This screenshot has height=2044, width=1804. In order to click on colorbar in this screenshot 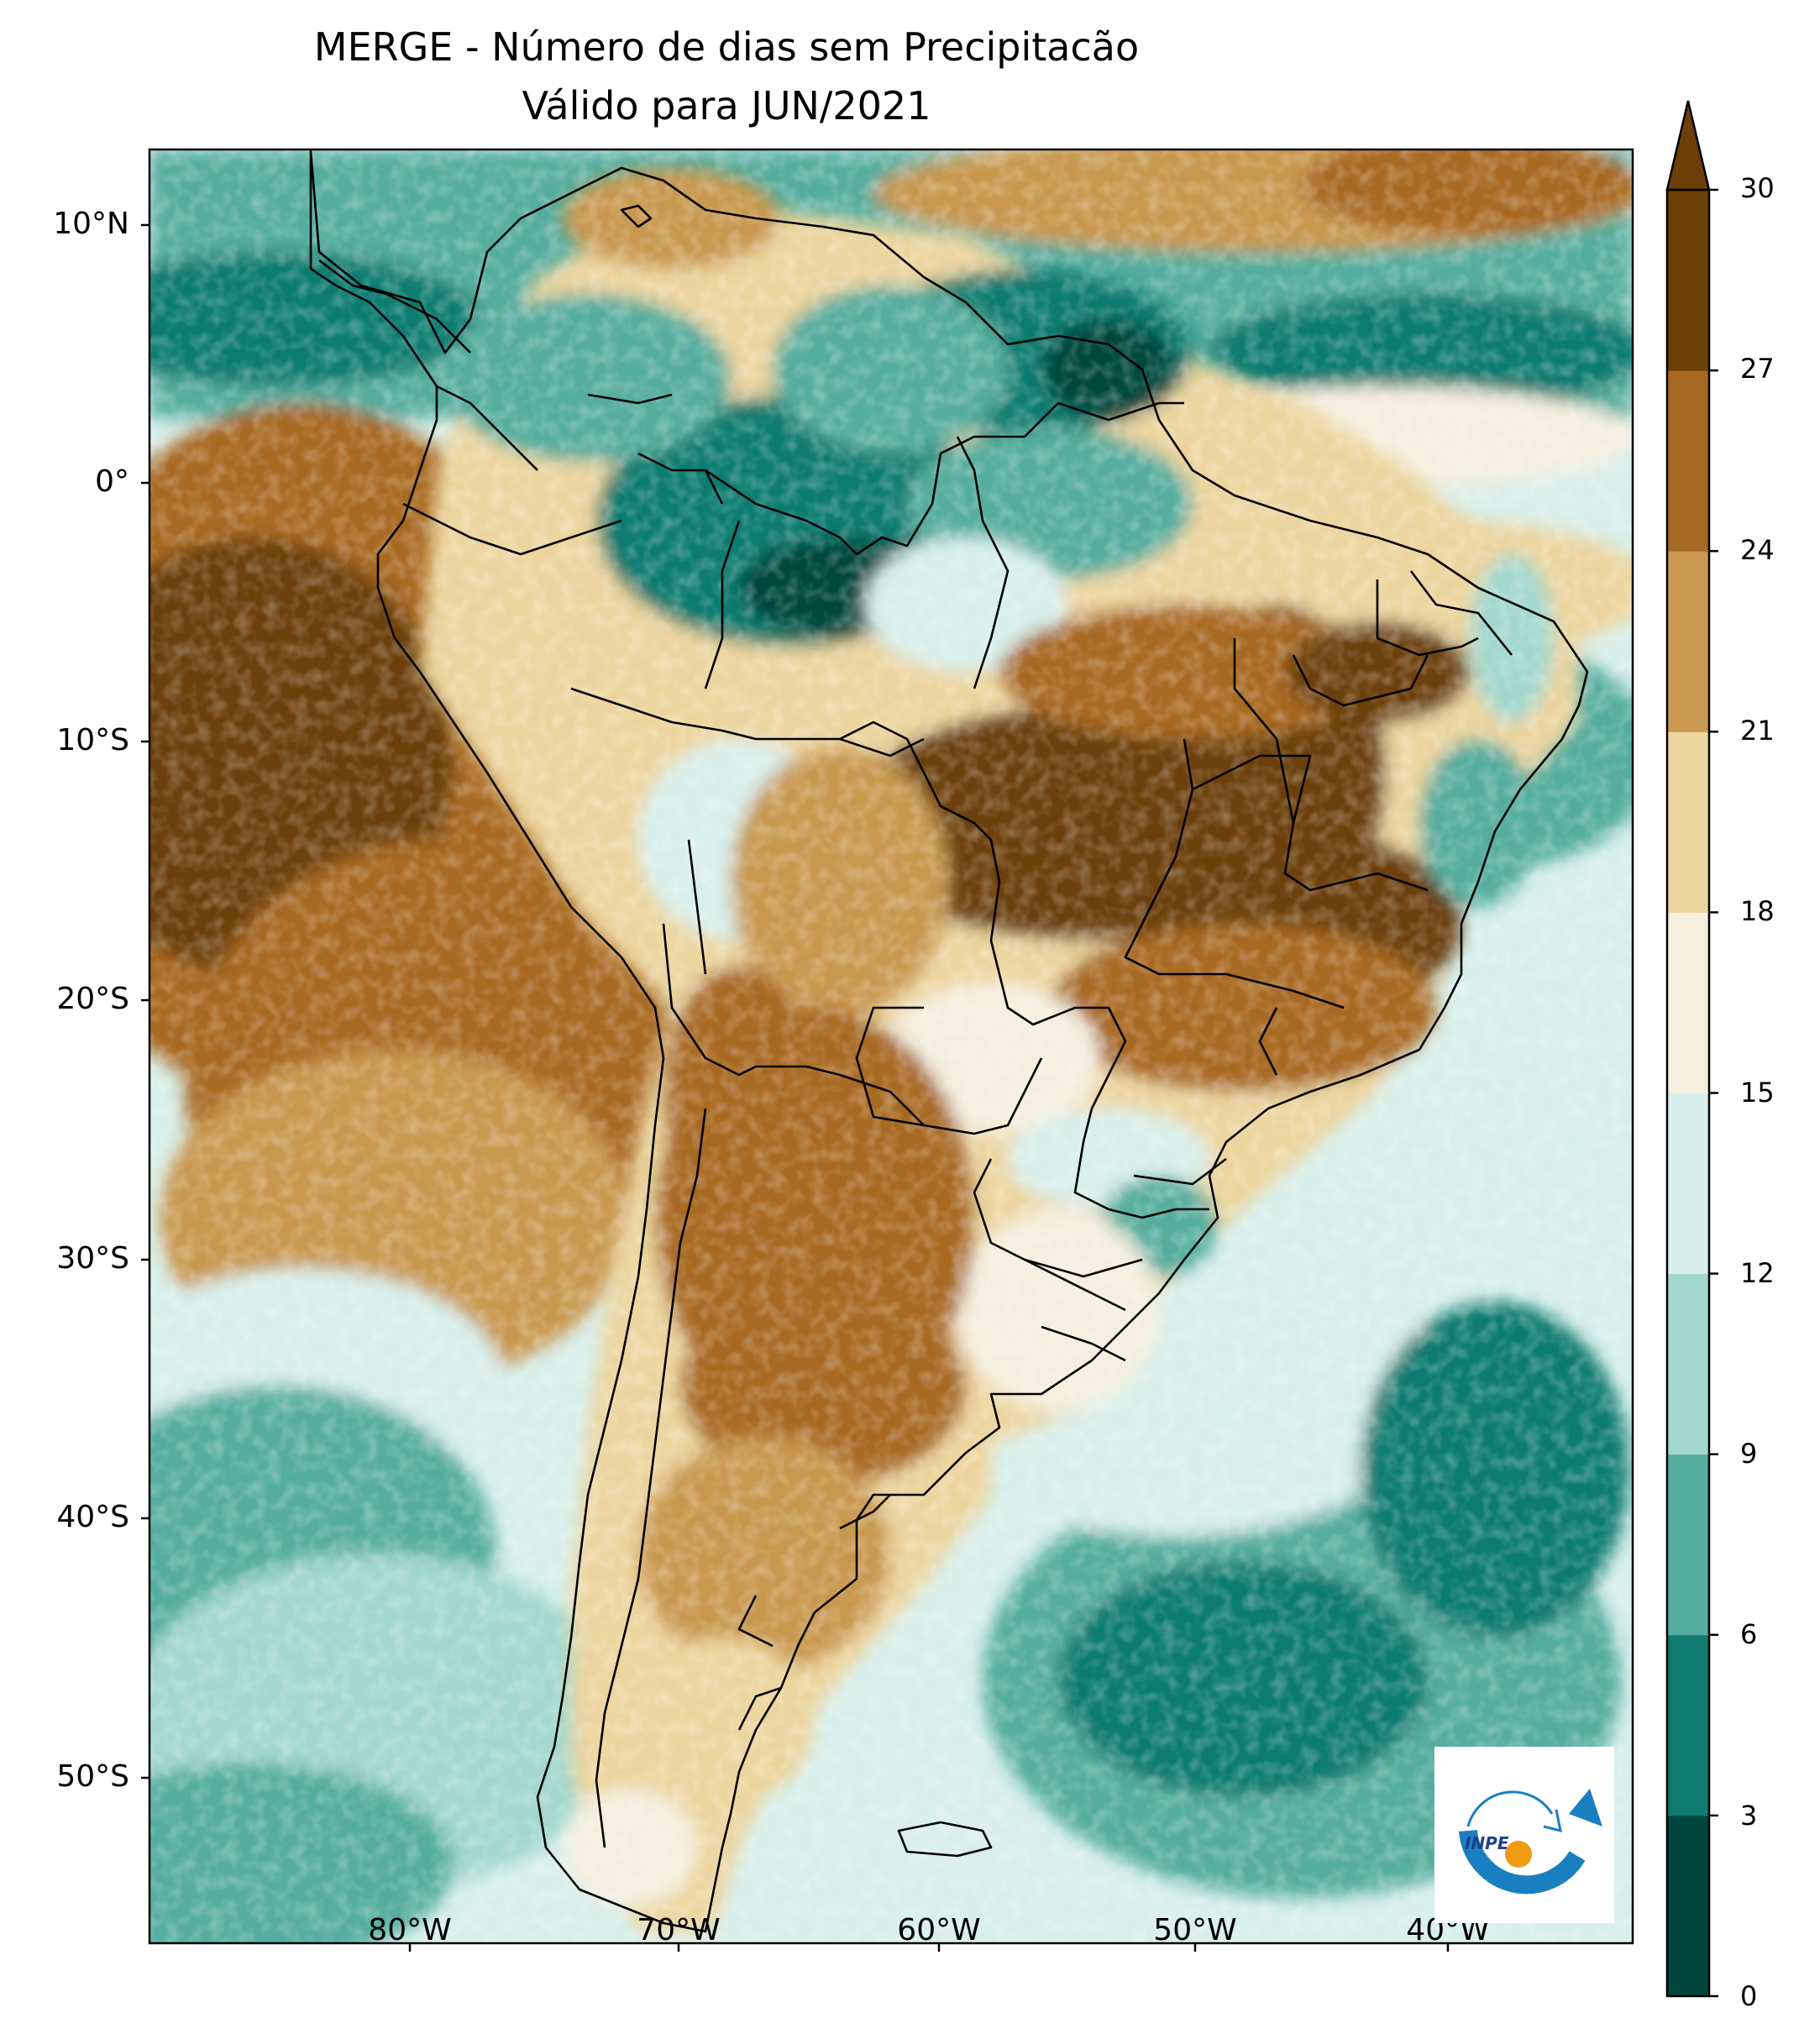, I will do `click(1691, 1049)`.